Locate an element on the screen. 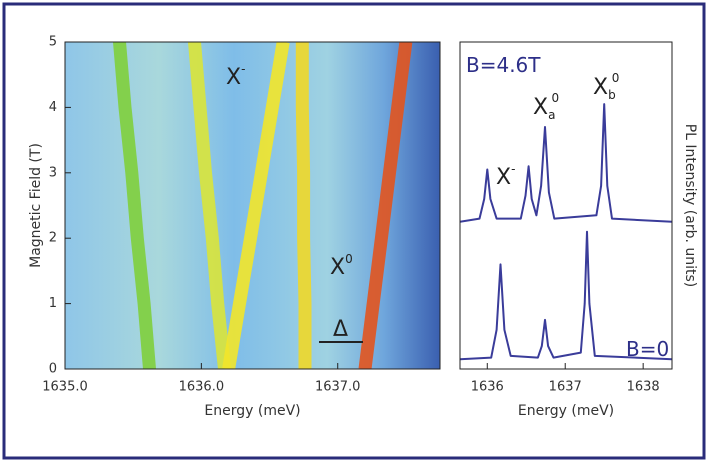  annotation: Δ is located at coordinates (340, 329).